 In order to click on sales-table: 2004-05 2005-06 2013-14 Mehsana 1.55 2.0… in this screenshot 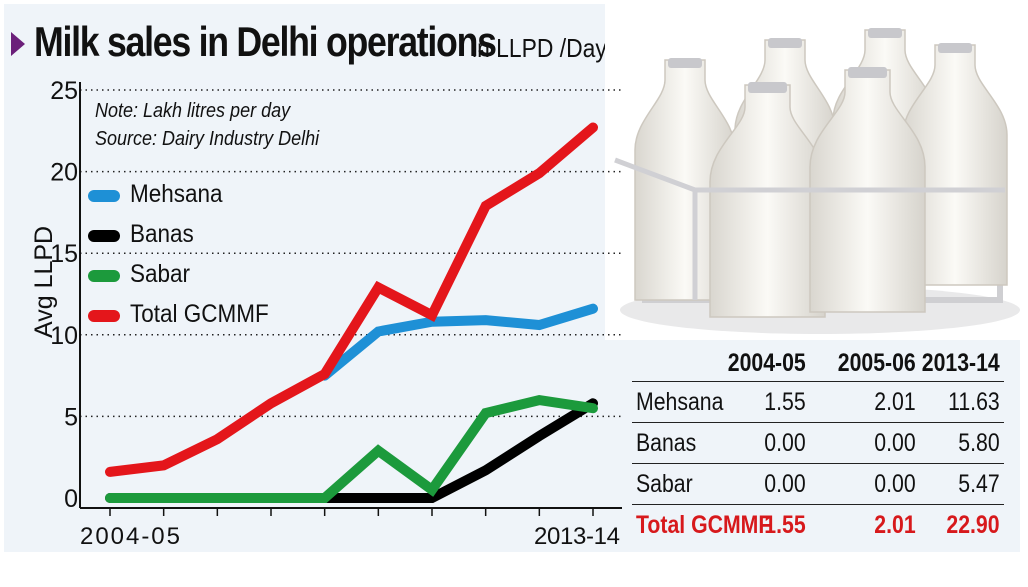, I will do `click(818, 444)`.